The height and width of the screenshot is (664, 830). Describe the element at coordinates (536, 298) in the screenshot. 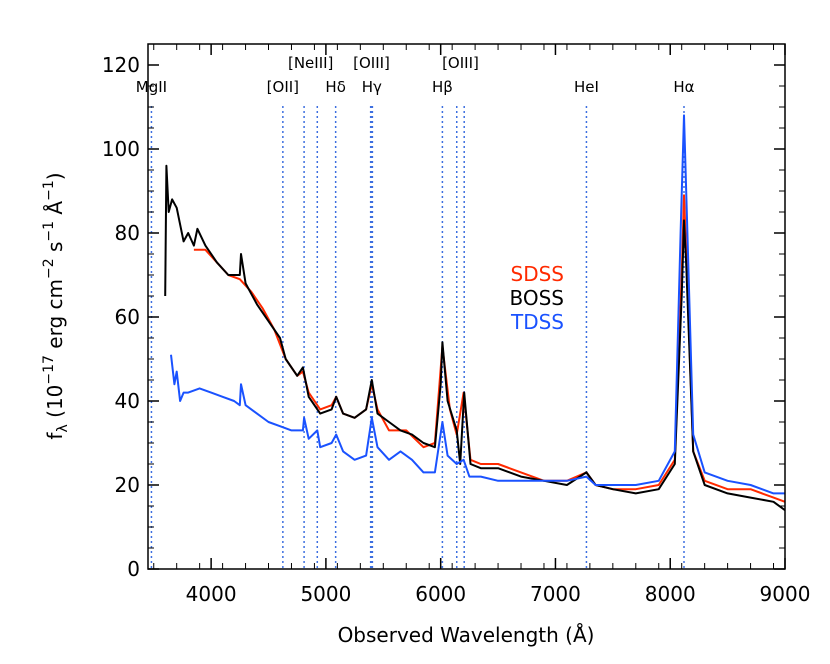

I see `legend-entry-boss: BOSS` at that location.